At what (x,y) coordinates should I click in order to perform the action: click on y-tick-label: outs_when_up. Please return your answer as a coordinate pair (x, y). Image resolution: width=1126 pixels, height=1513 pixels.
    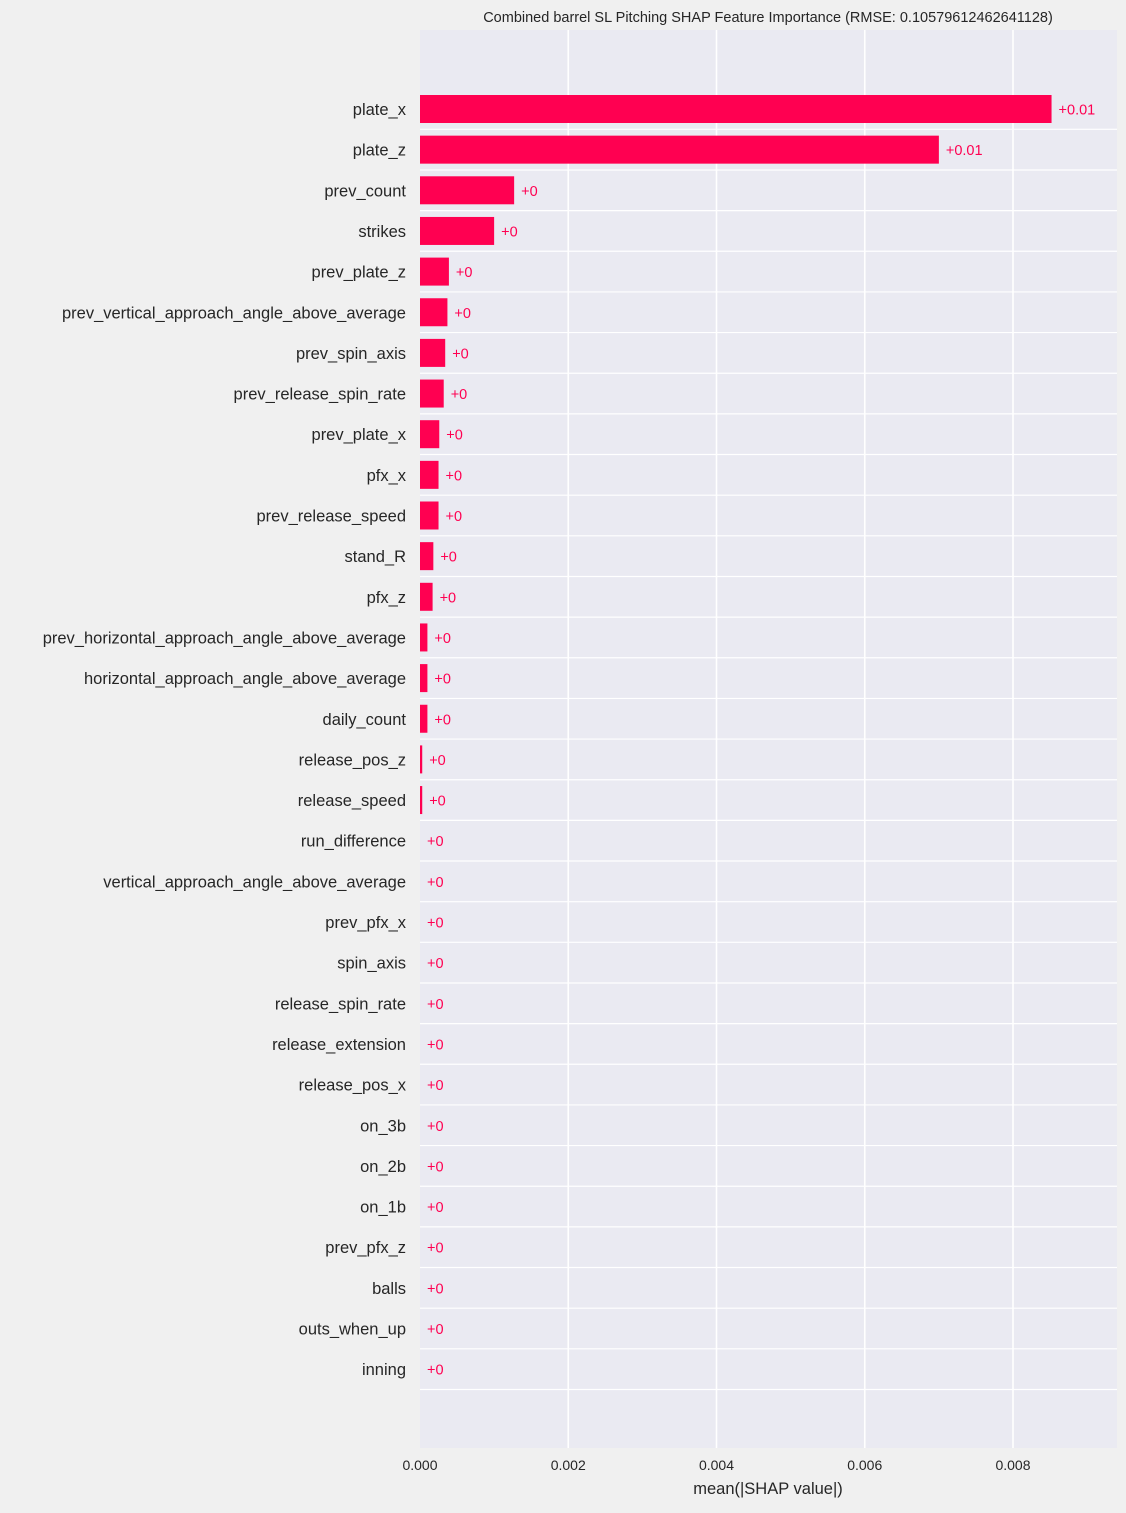
    Looking at the image, I should click on (352, 1330).